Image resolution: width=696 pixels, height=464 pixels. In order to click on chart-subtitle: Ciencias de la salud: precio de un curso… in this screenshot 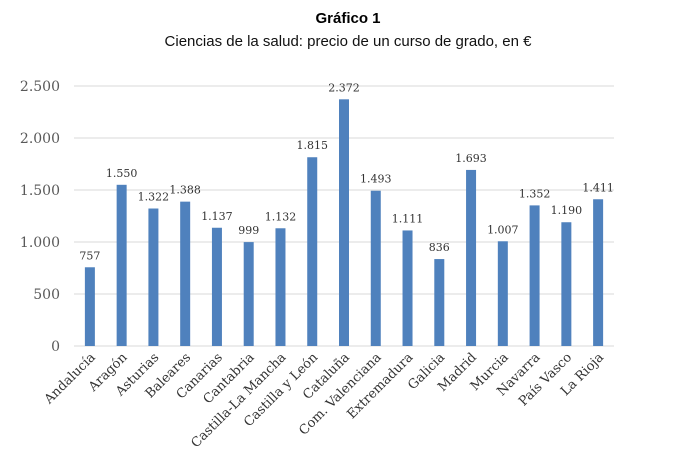, I will do `click(348, 41)`.